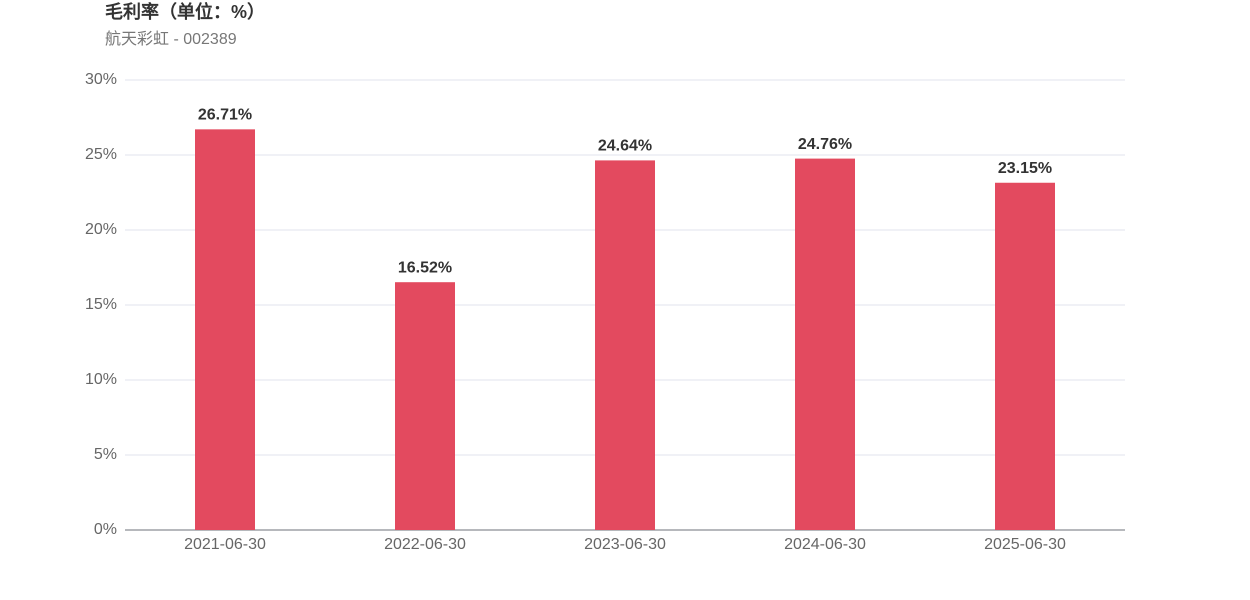  I want to click on x-tick-label: 2023-06-30, so click(625, 544).